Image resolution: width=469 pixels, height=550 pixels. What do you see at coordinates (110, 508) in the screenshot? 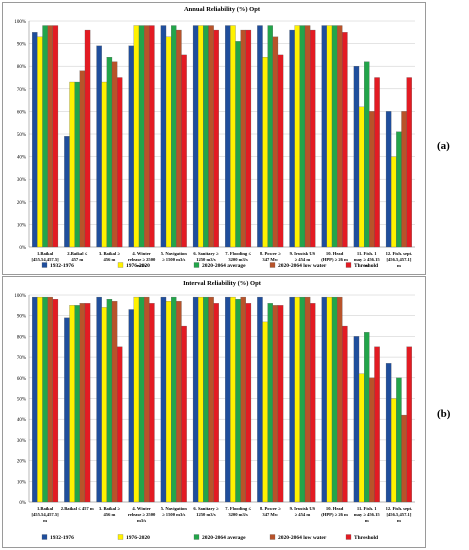
I see `x-tick-label-line: 3. Baikal ≥` at bounding box center [110, 508].